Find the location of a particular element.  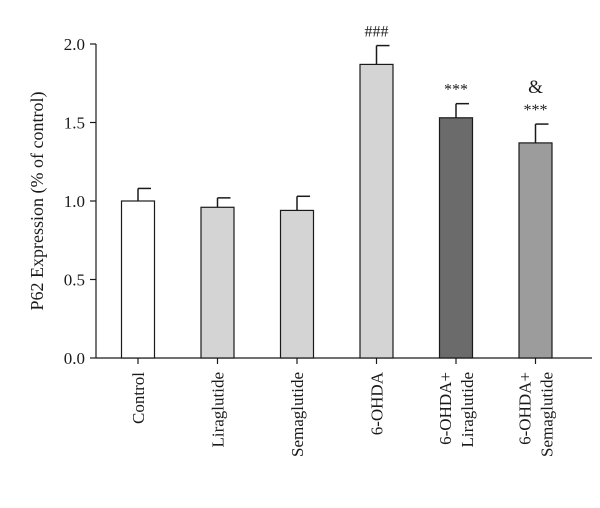

x-tick-label: Semaglutide is located at coordinates (297, 414).